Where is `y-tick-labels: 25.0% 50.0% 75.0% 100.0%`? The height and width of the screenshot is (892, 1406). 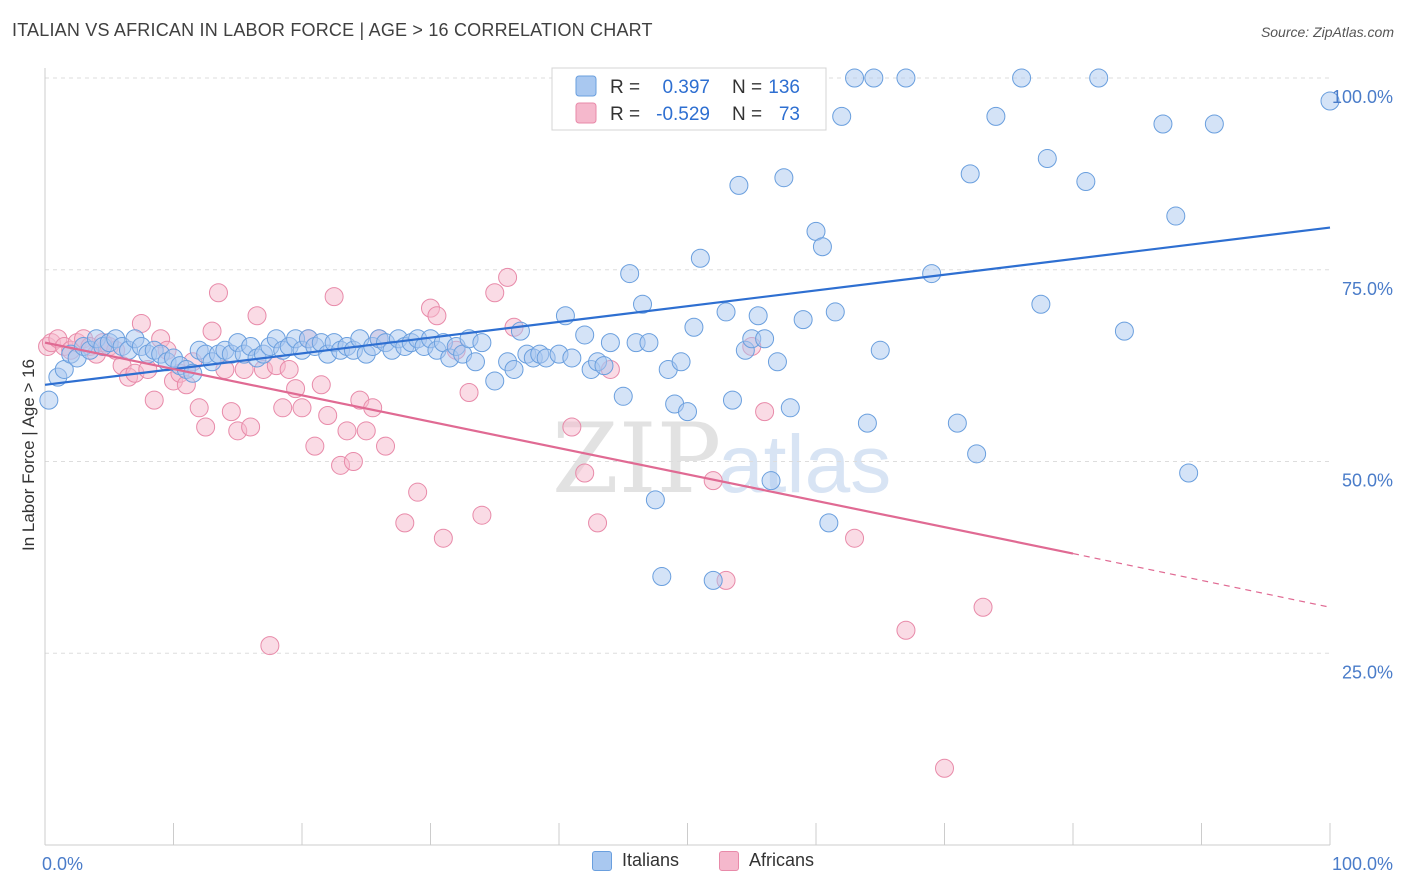 y-tick-labels: 25.0% 50.0% 75.0% 100.0% is located at coordinates (1362, 384).